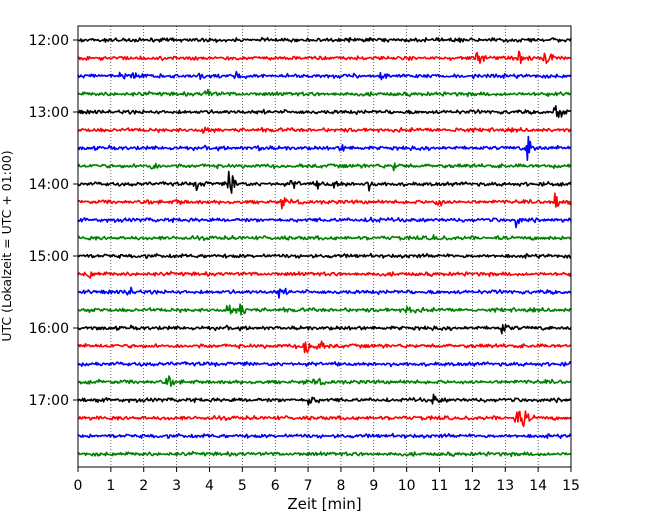 Image resolution: width=650 pixels, height=520 pixels. What do you see at coordinates (340, 486) in the screenshot?
I see `x-tick-label: 8` at bounding box center [340, 486].